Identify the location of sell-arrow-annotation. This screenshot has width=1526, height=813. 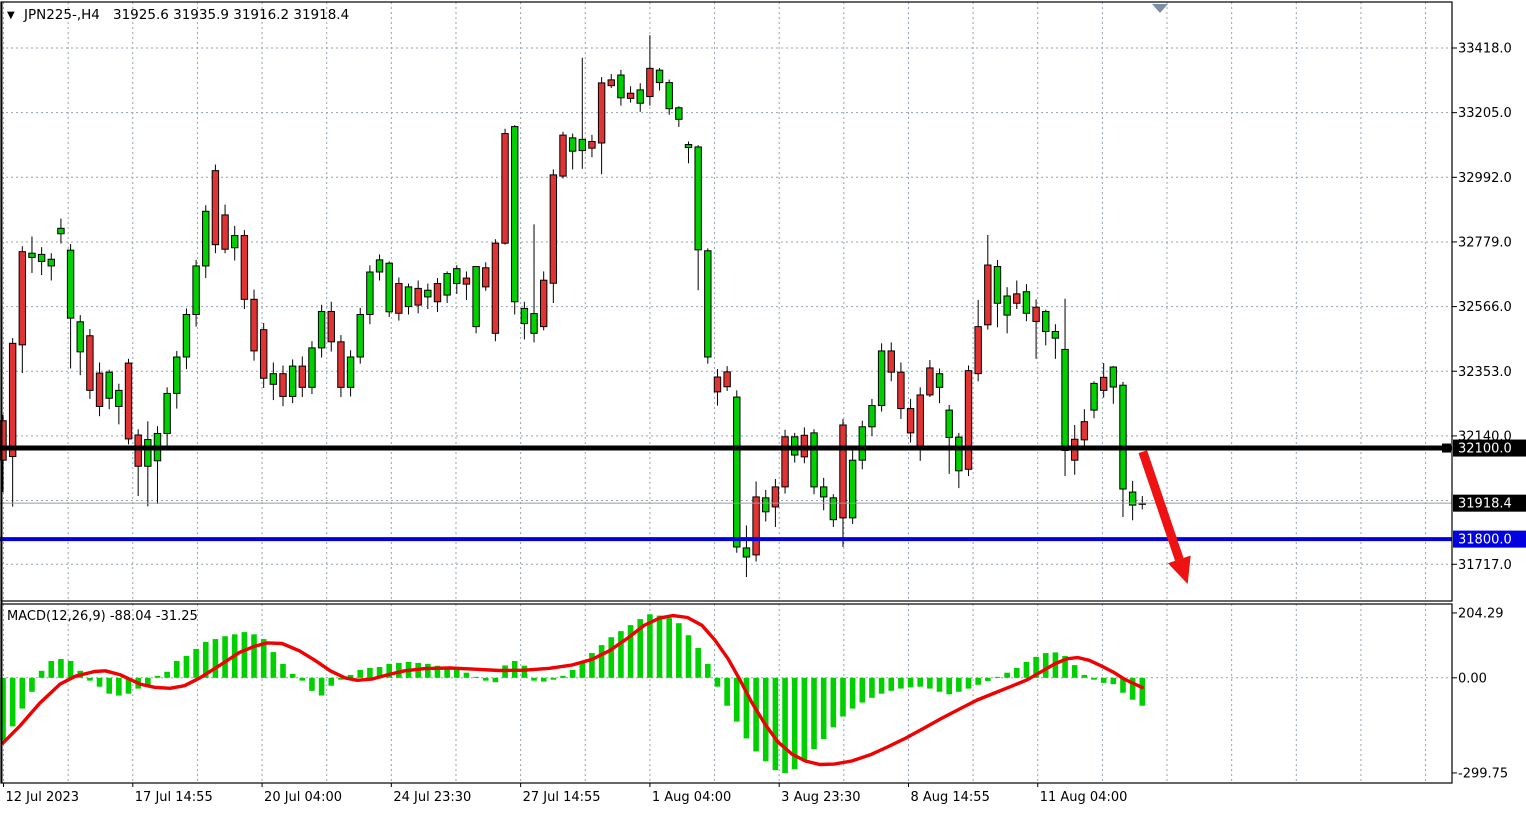
(1164, 517).